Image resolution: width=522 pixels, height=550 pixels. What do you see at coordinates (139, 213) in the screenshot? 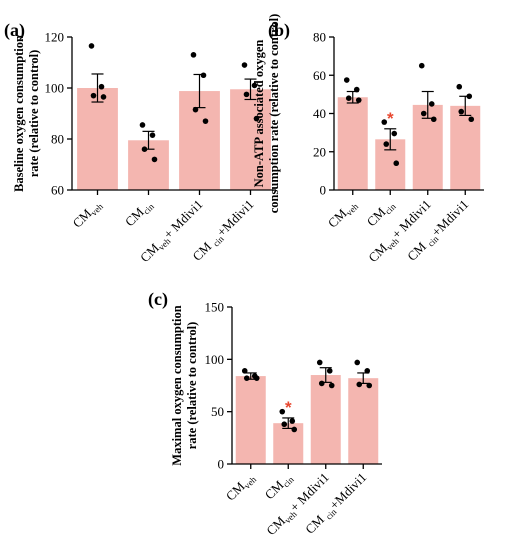
I see `x-tick-label: CMcin` at bounding box center [139, 213].